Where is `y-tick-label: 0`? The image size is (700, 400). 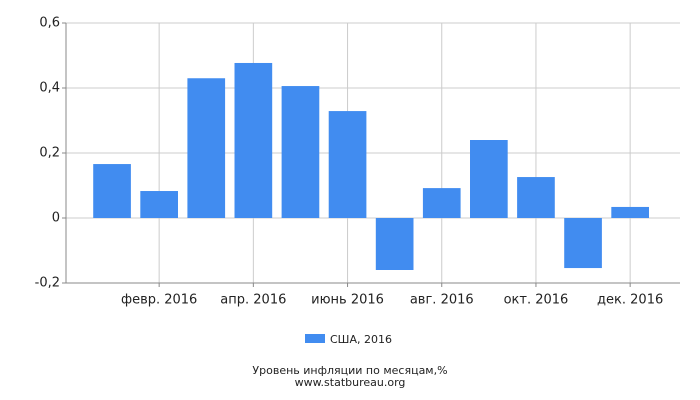
y-tick-label: 0 is located at coordinates (56, 218).